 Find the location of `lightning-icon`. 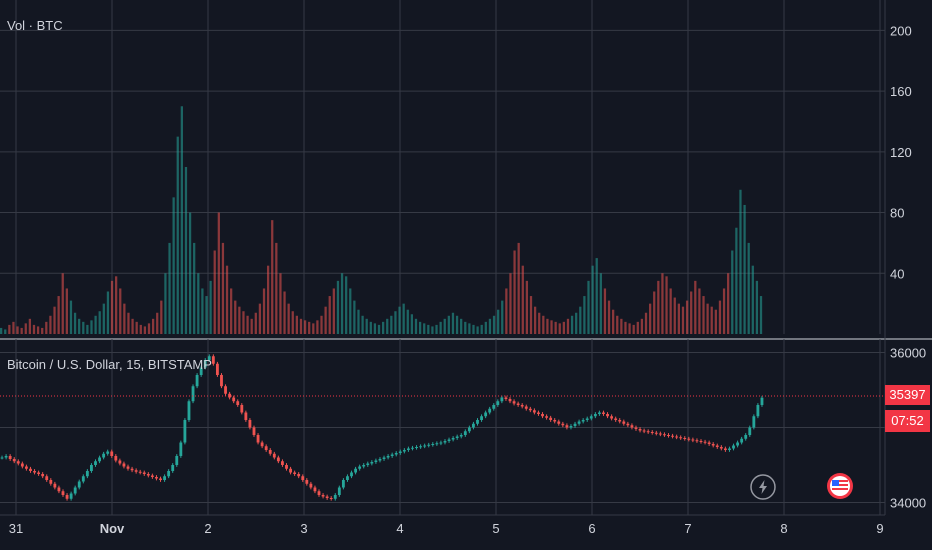

lightning-icon is located at coordinates (763, 487).